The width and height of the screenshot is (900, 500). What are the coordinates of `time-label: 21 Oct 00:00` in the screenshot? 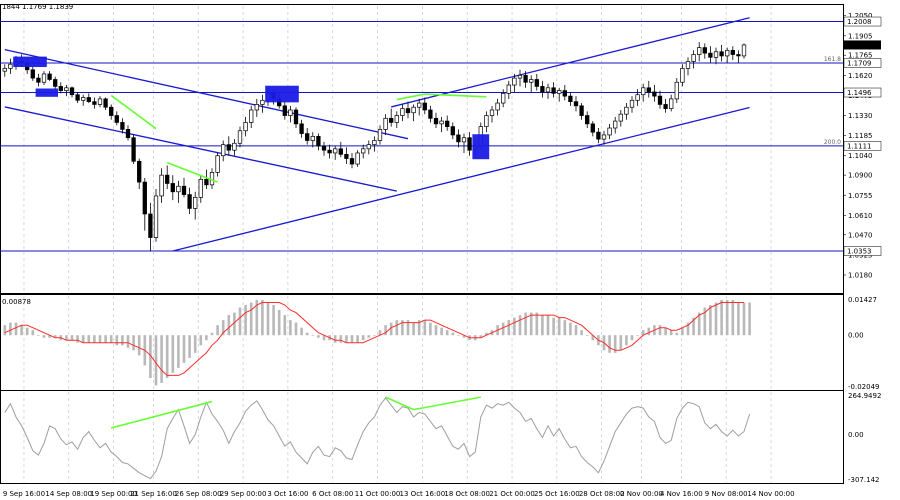 It's located at (512, 494).